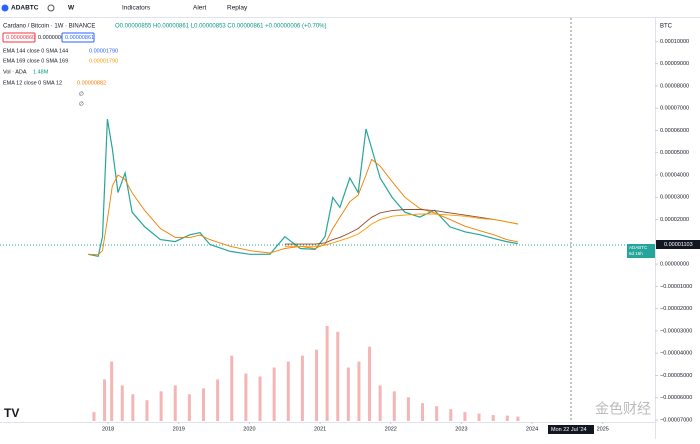 The height and width of the screenshot is (444, 700). Describe the element at coordinates (91, 83) in the screenshot. I see `legend-value: 0.00000882` at that location.